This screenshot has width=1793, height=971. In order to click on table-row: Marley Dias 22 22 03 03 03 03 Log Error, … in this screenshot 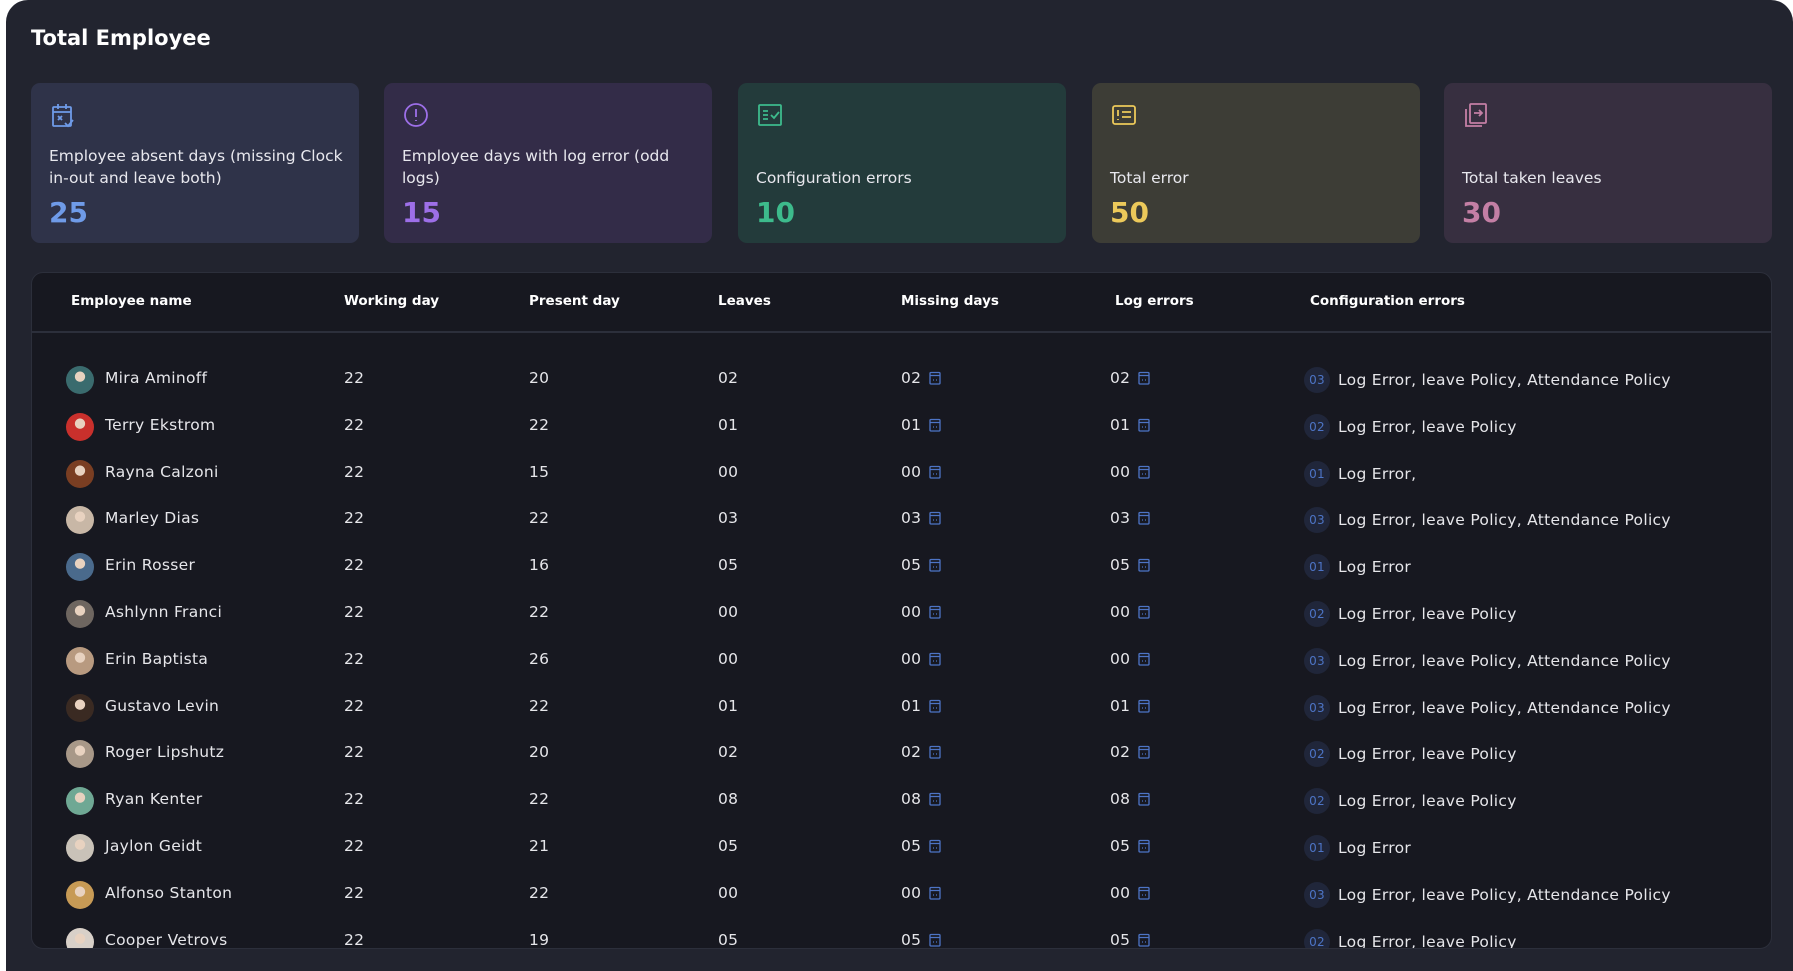, I will do `click(901, 520)`.